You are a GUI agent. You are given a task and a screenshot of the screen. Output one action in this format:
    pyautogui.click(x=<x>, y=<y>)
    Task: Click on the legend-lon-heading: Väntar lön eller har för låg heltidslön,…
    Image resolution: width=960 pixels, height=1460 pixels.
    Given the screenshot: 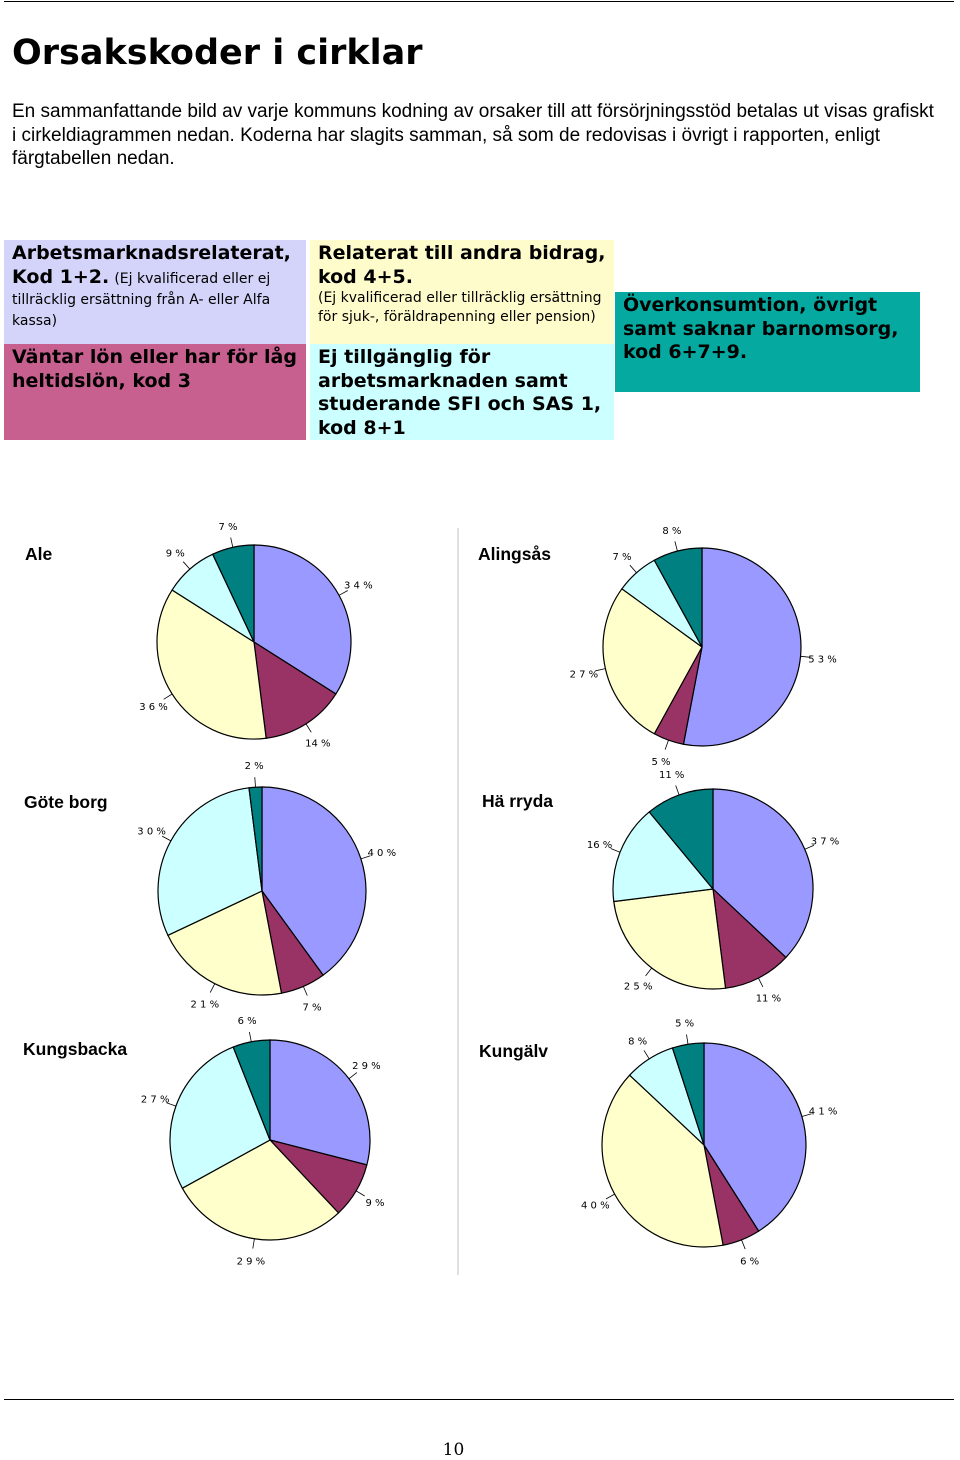 What is the action you would take?
    pyautogui.click(x=154, y=369)
    